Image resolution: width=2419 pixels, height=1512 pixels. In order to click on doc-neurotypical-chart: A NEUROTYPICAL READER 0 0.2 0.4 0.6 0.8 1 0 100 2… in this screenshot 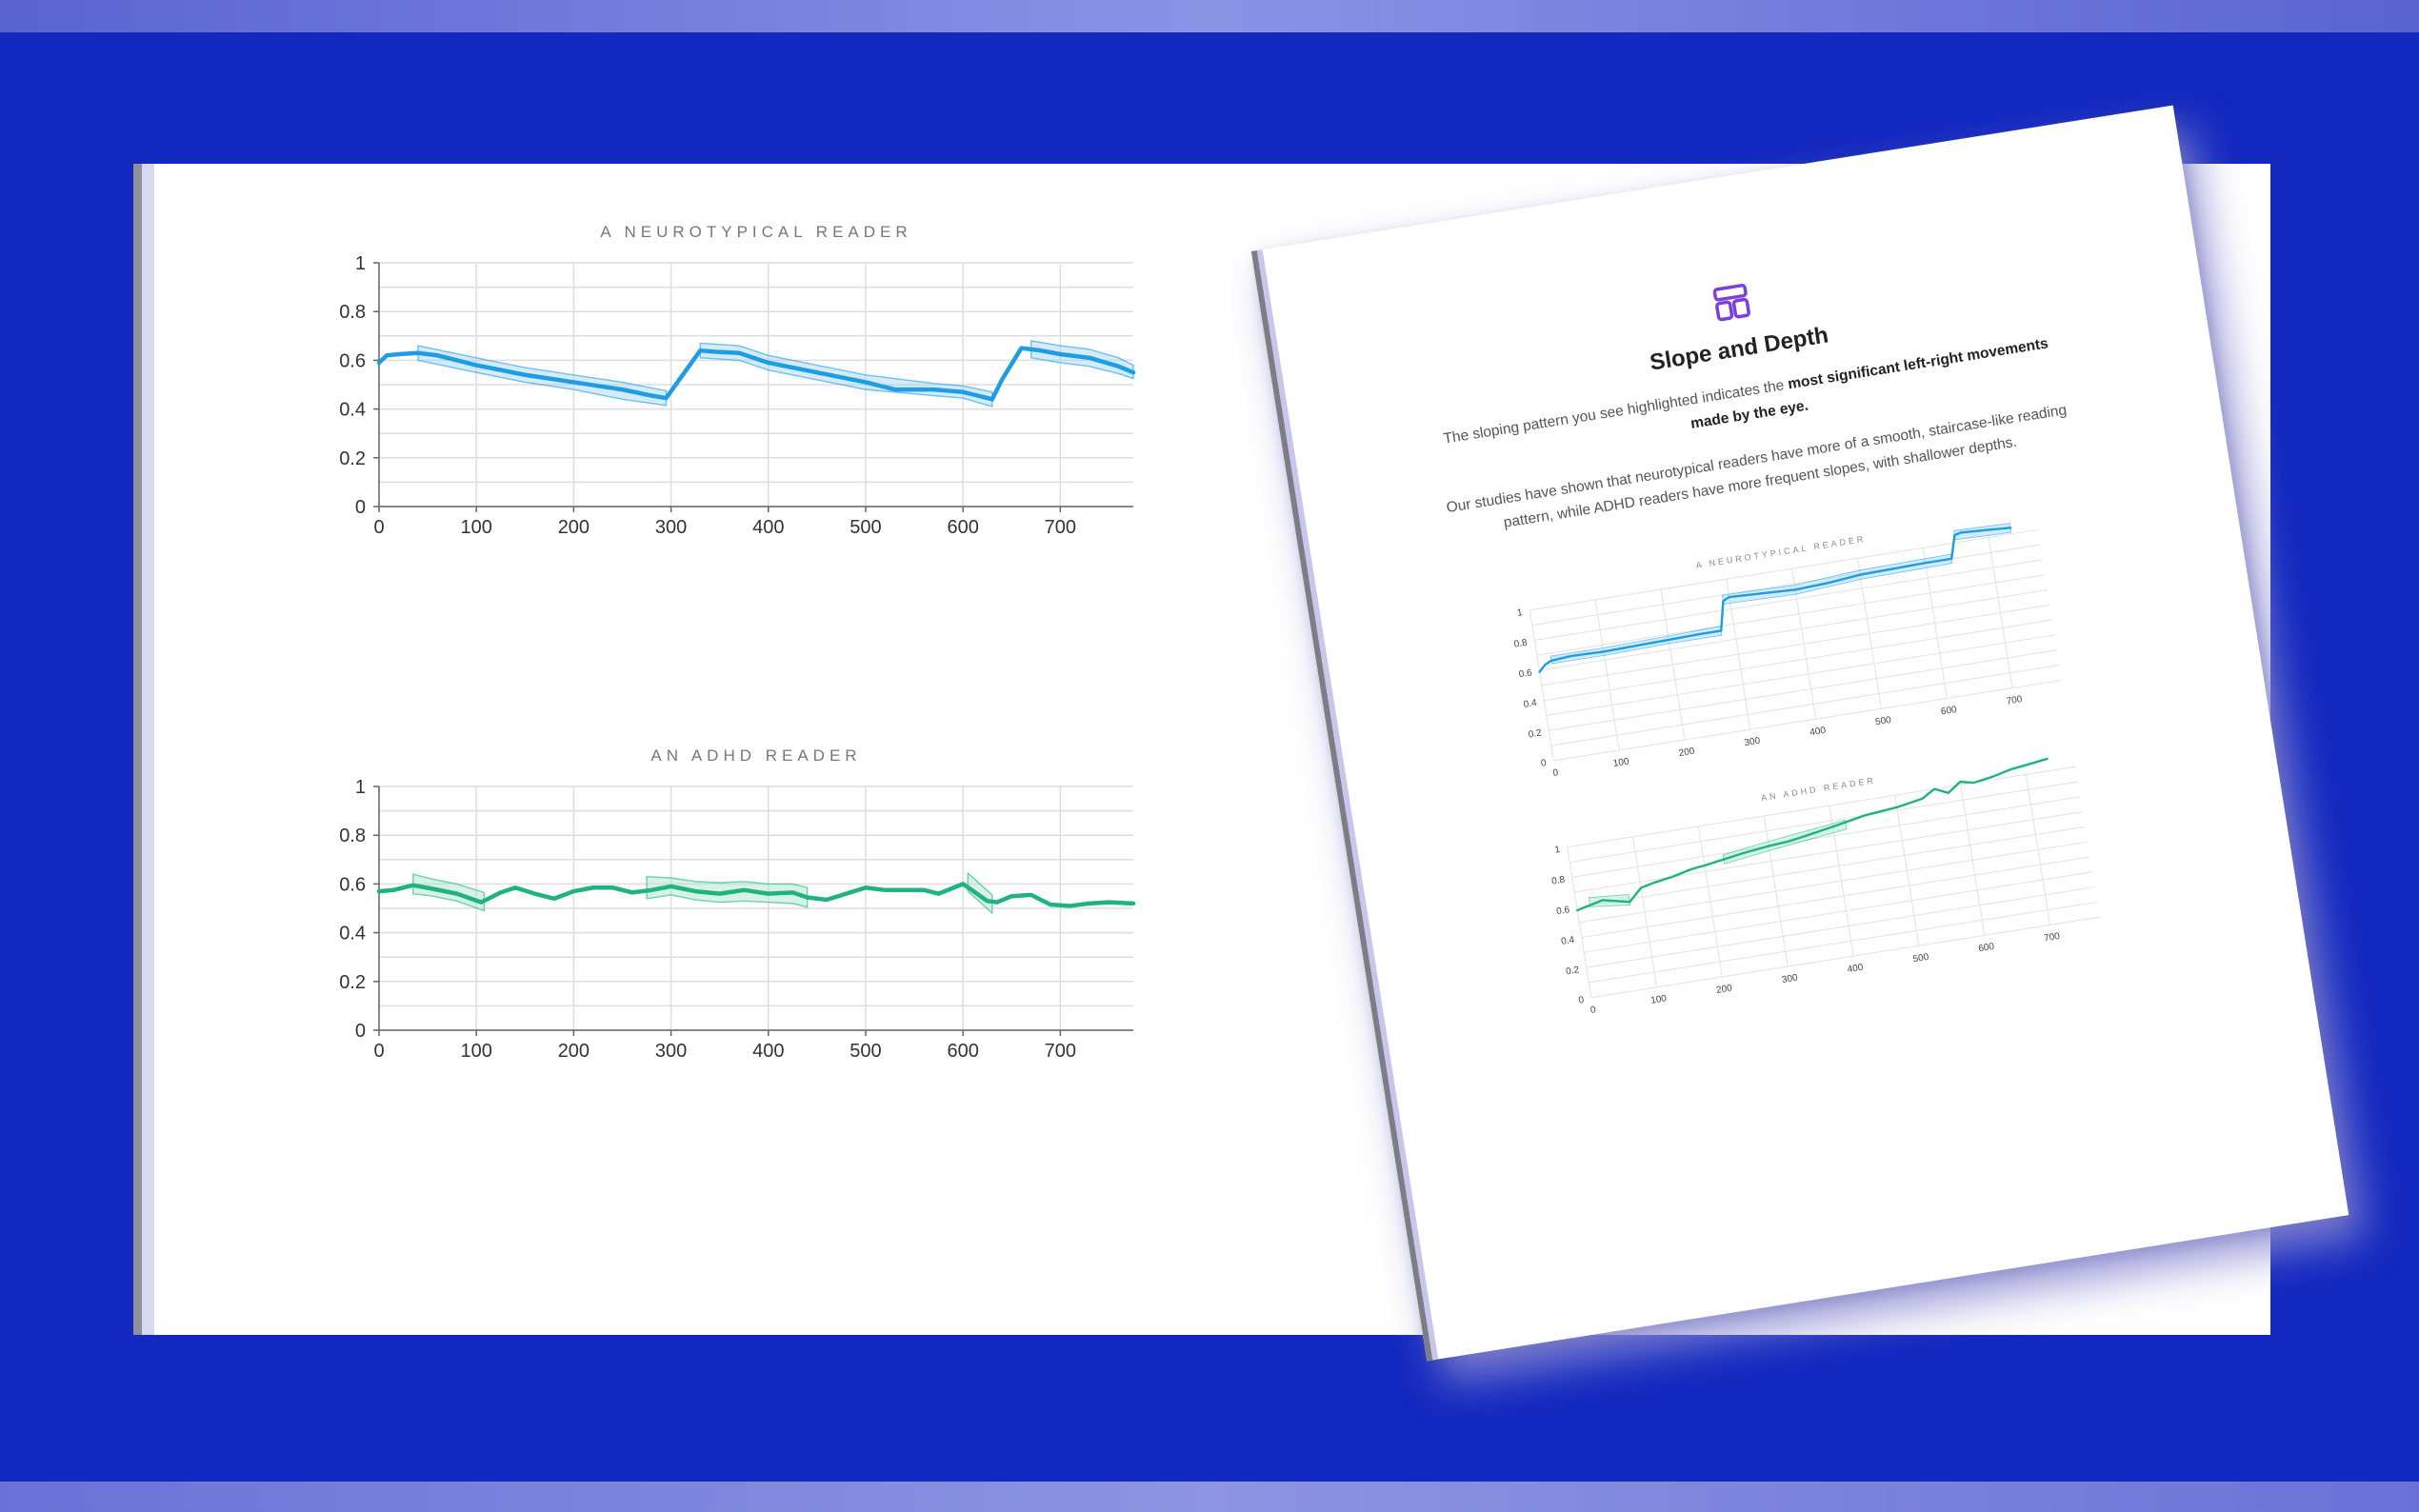, I will do `click(1787, 651)`.